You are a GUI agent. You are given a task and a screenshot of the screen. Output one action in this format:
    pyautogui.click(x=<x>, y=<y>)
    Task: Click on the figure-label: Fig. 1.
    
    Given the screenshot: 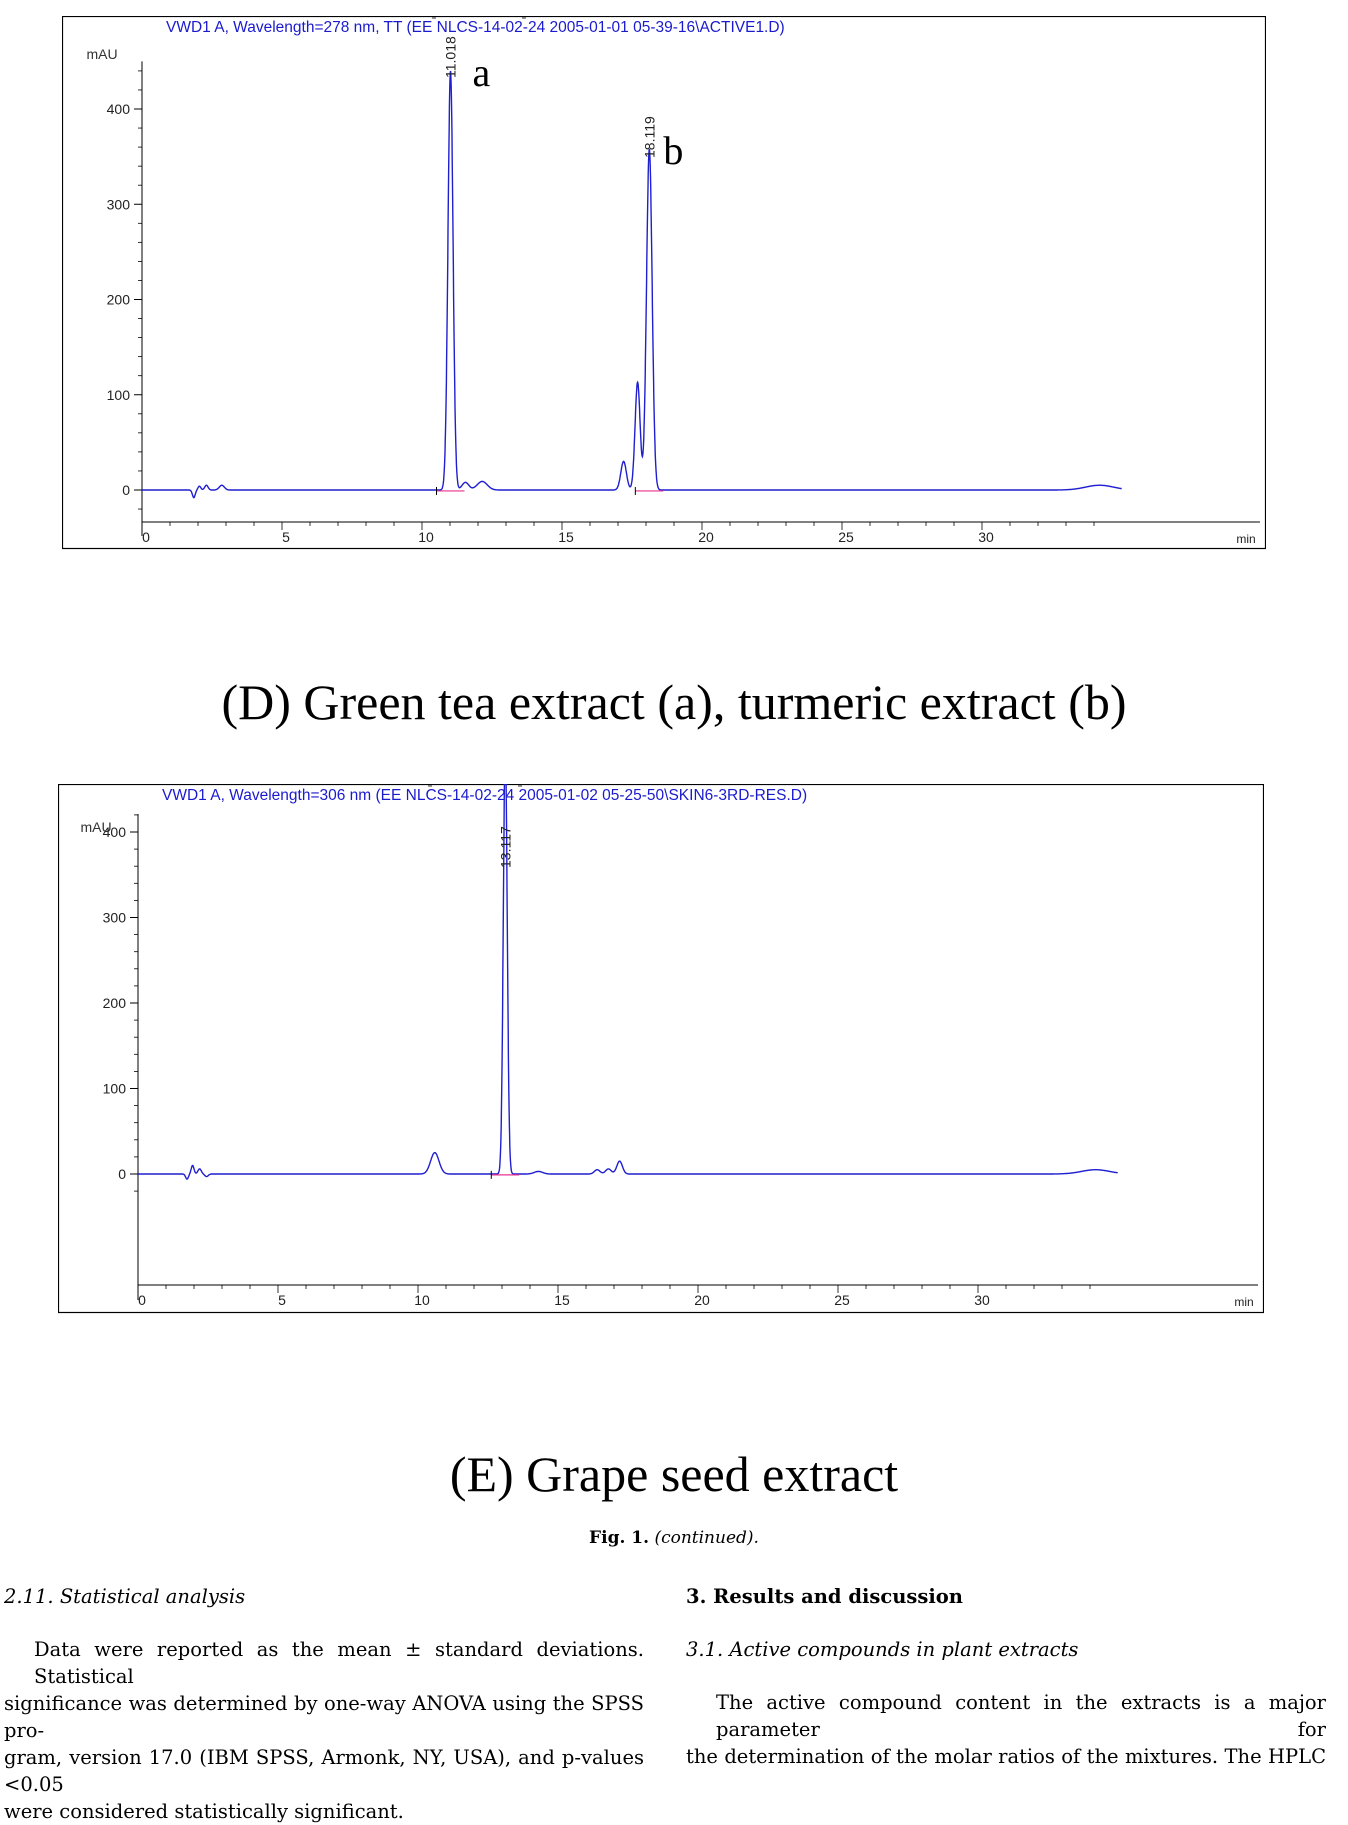 What is the action you would take?
    pyautogui.click(x=619, y=1538)
    